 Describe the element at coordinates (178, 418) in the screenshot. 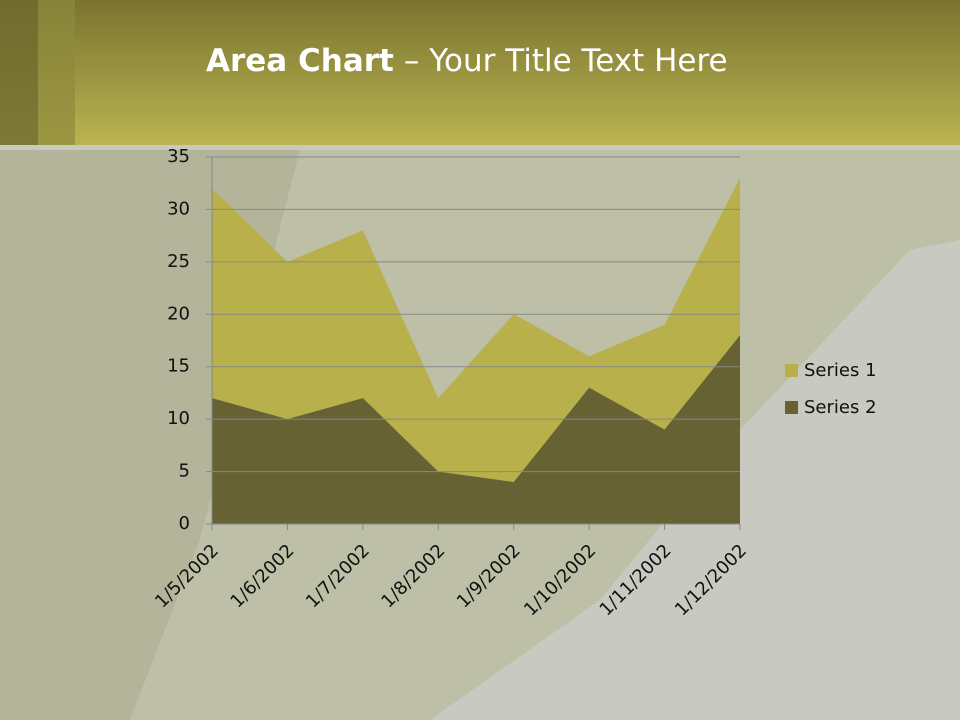

I see `y-tick-label: 10` at that location.